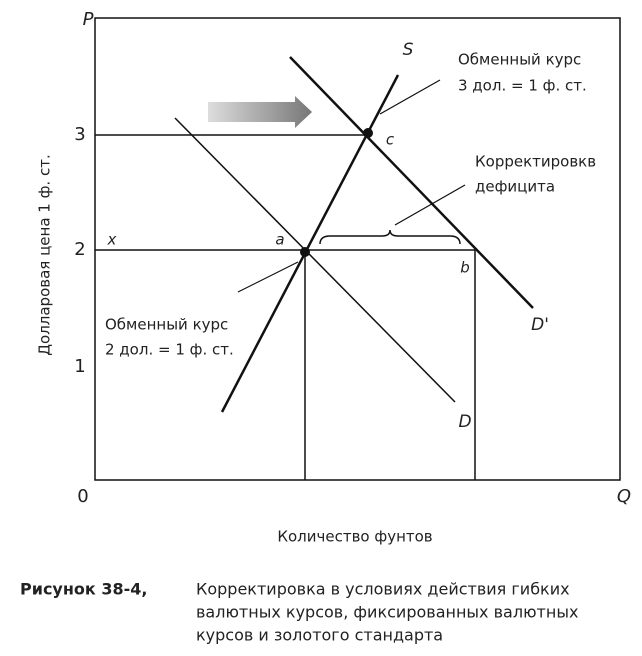  I want to click on point-label: b, so click(465, 268).